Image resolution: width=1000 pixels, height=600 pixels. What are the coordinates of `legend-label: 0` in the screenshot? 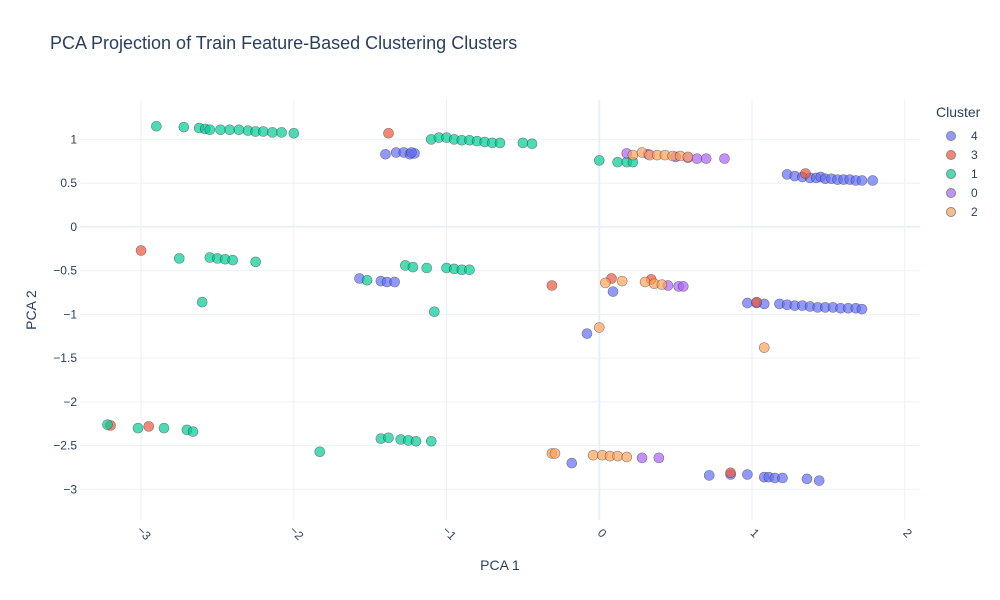 It's located at (974, 192).